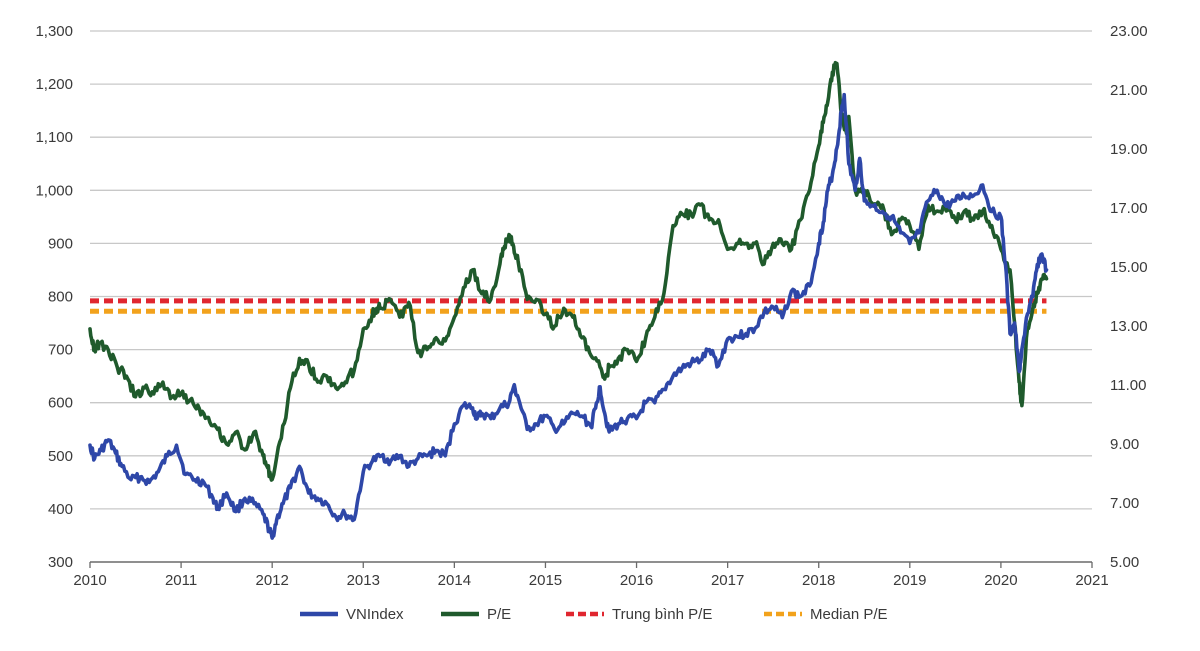 This screenshot has width=1200, height=651. I want to click on x-tick-label: 2015, so click(545, 580).